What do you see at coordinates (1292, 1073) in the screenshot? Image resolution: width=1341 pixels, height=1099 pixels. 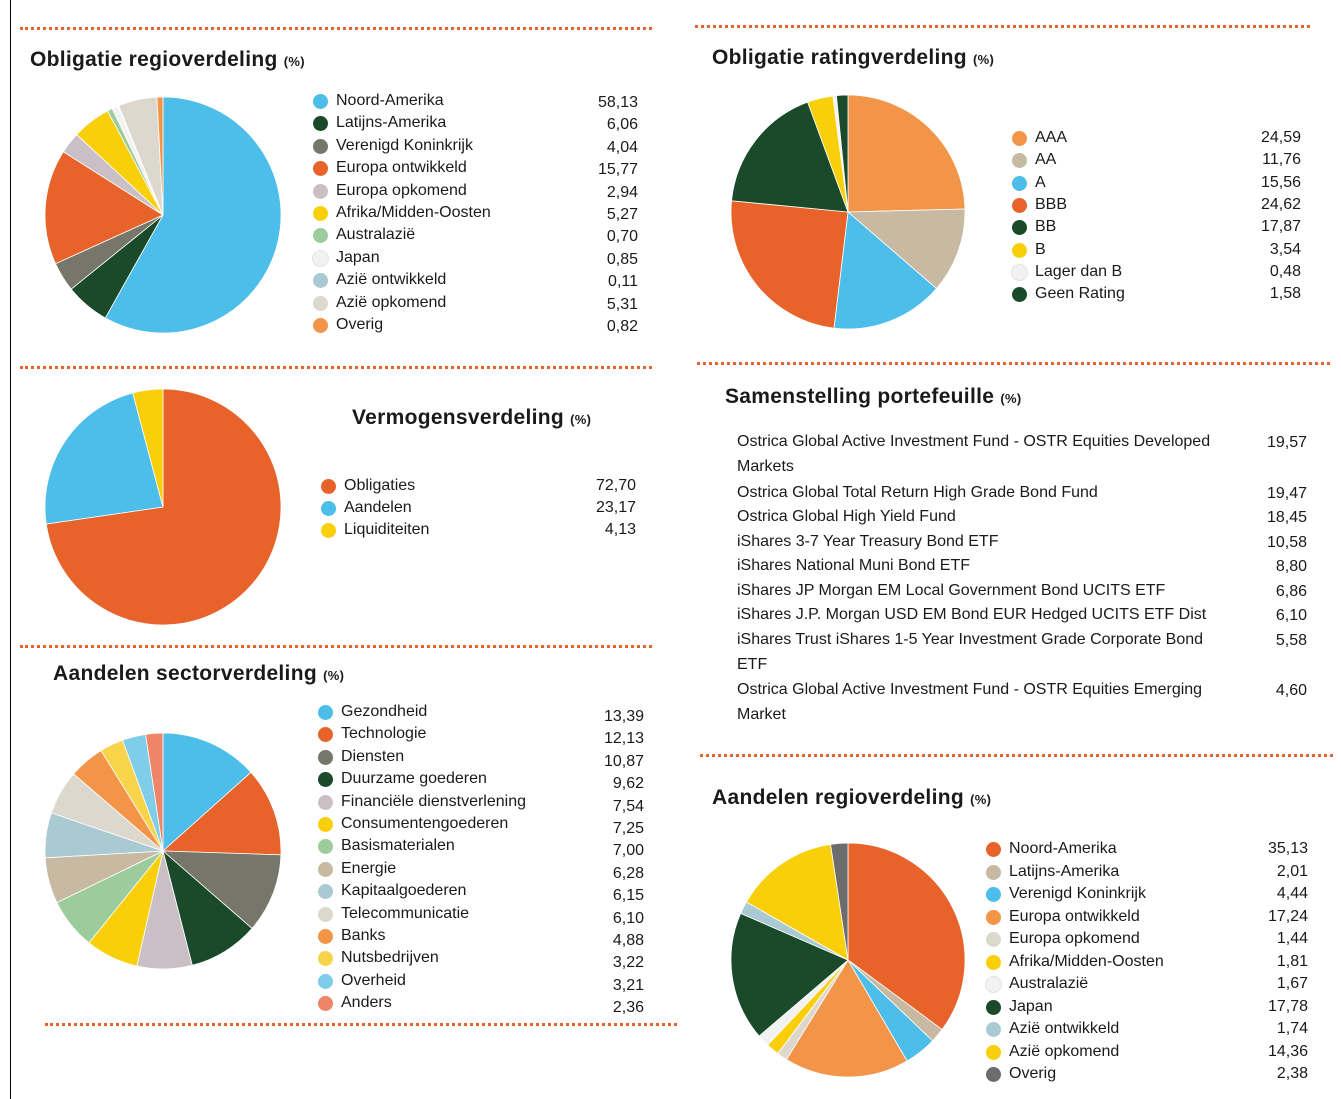 I see `value-label: 2,38` at bounding box center [1292, 1073].